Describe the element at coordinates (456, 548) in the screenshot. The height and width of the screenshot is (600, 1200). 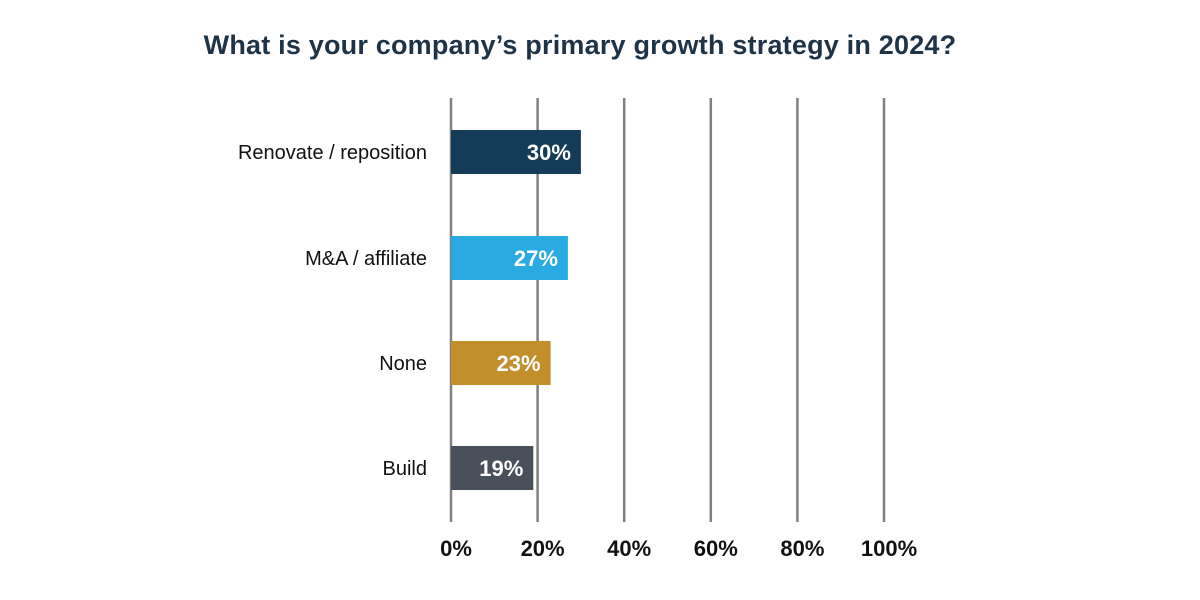
I see `x-tick-label-0: 0%` at that location.